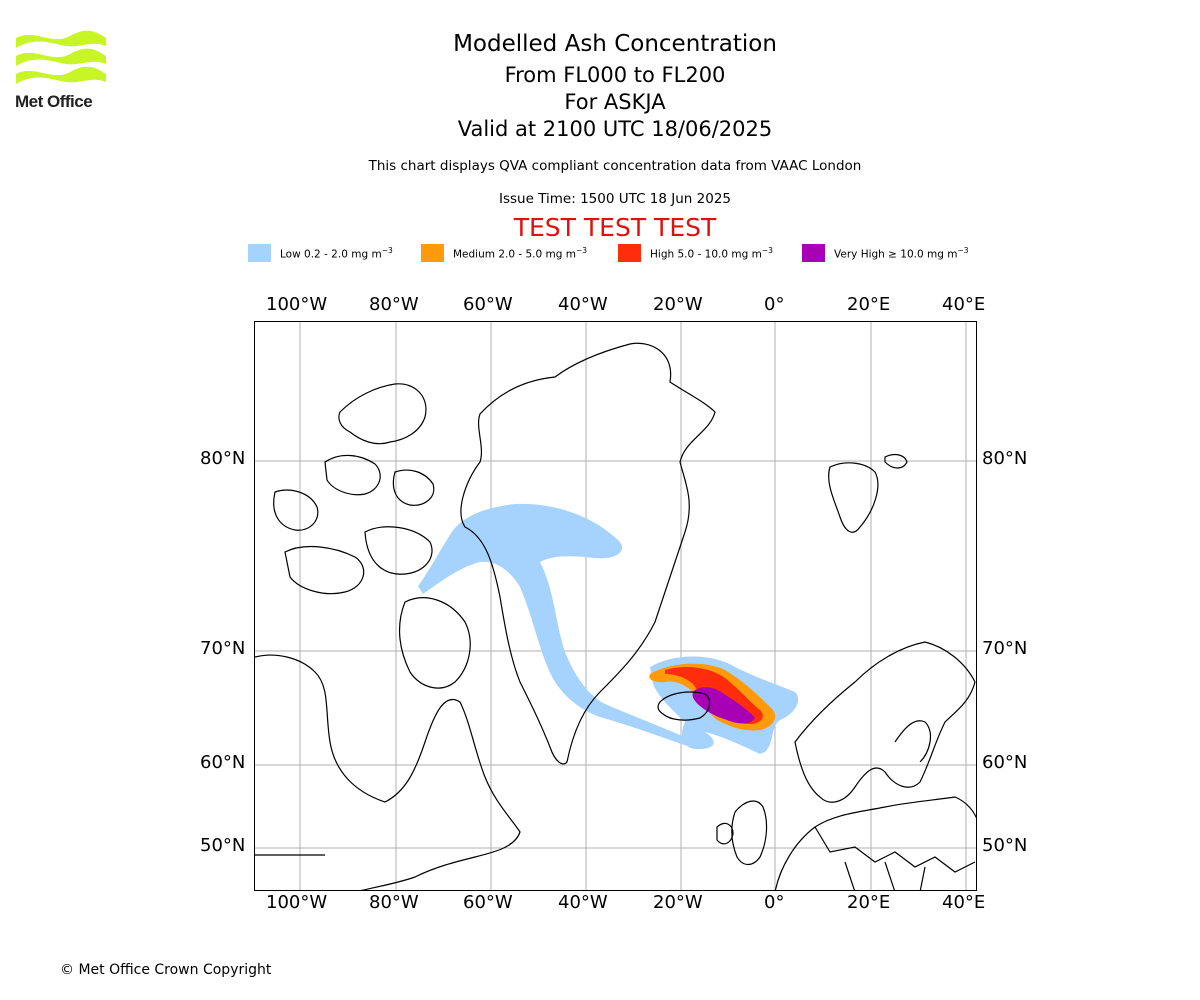  Describe the element at coordinates (223, 845) in the screenshot. I see `lat-label-left: 50°N` at that location.